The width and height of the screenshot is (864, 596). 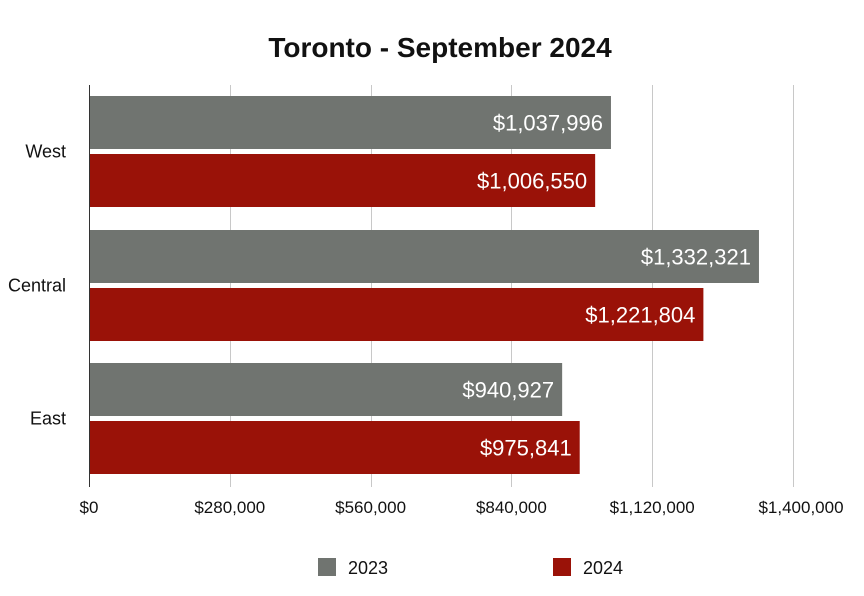 What do you see at coordinates (508, 390) in the screenshot?
I see `data-label: $940,927` at bounding box center [508, 390].